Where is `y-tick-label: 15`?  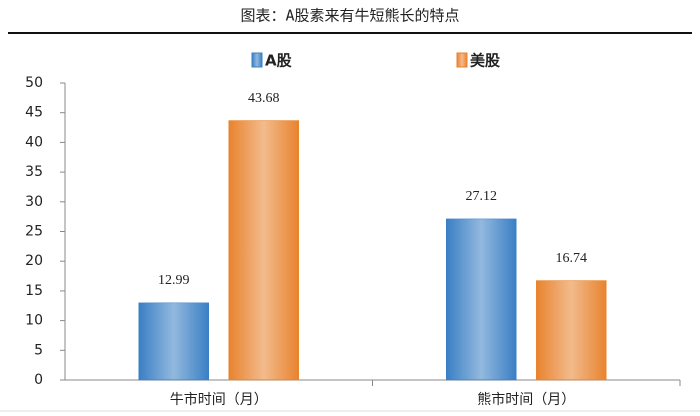
y-tick-label: 15 is located at coordinates (34, 291).